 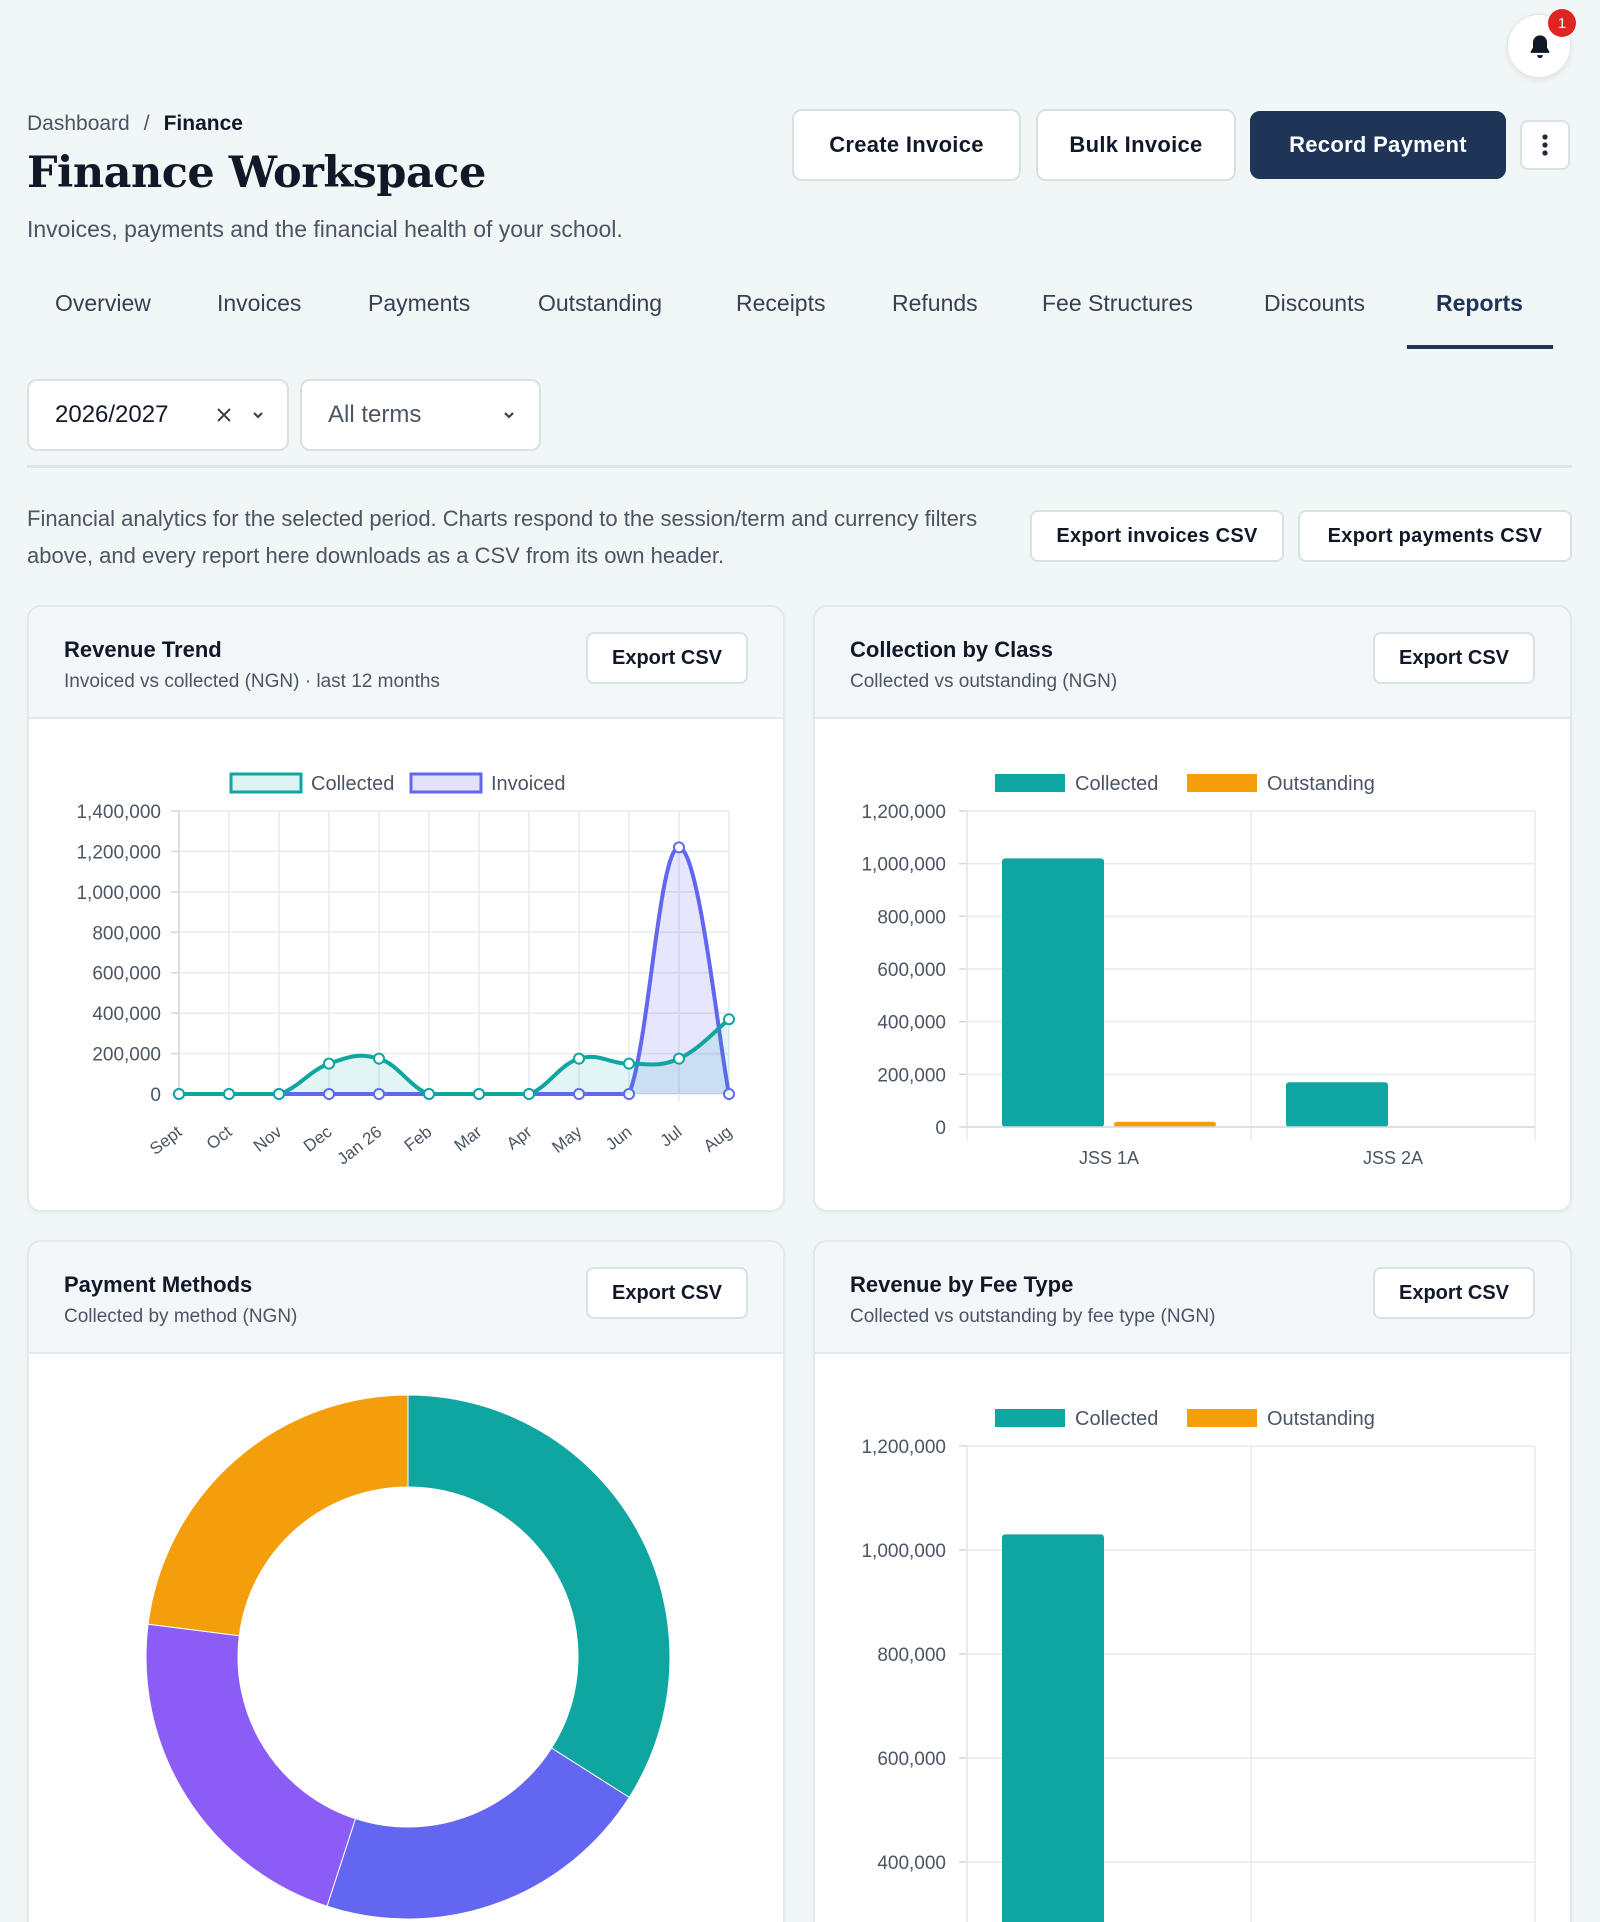 What do you see at coordinates (258, 415) in the screenshot?
I see `chevron-down-icon` at bounding box center [258, 415].